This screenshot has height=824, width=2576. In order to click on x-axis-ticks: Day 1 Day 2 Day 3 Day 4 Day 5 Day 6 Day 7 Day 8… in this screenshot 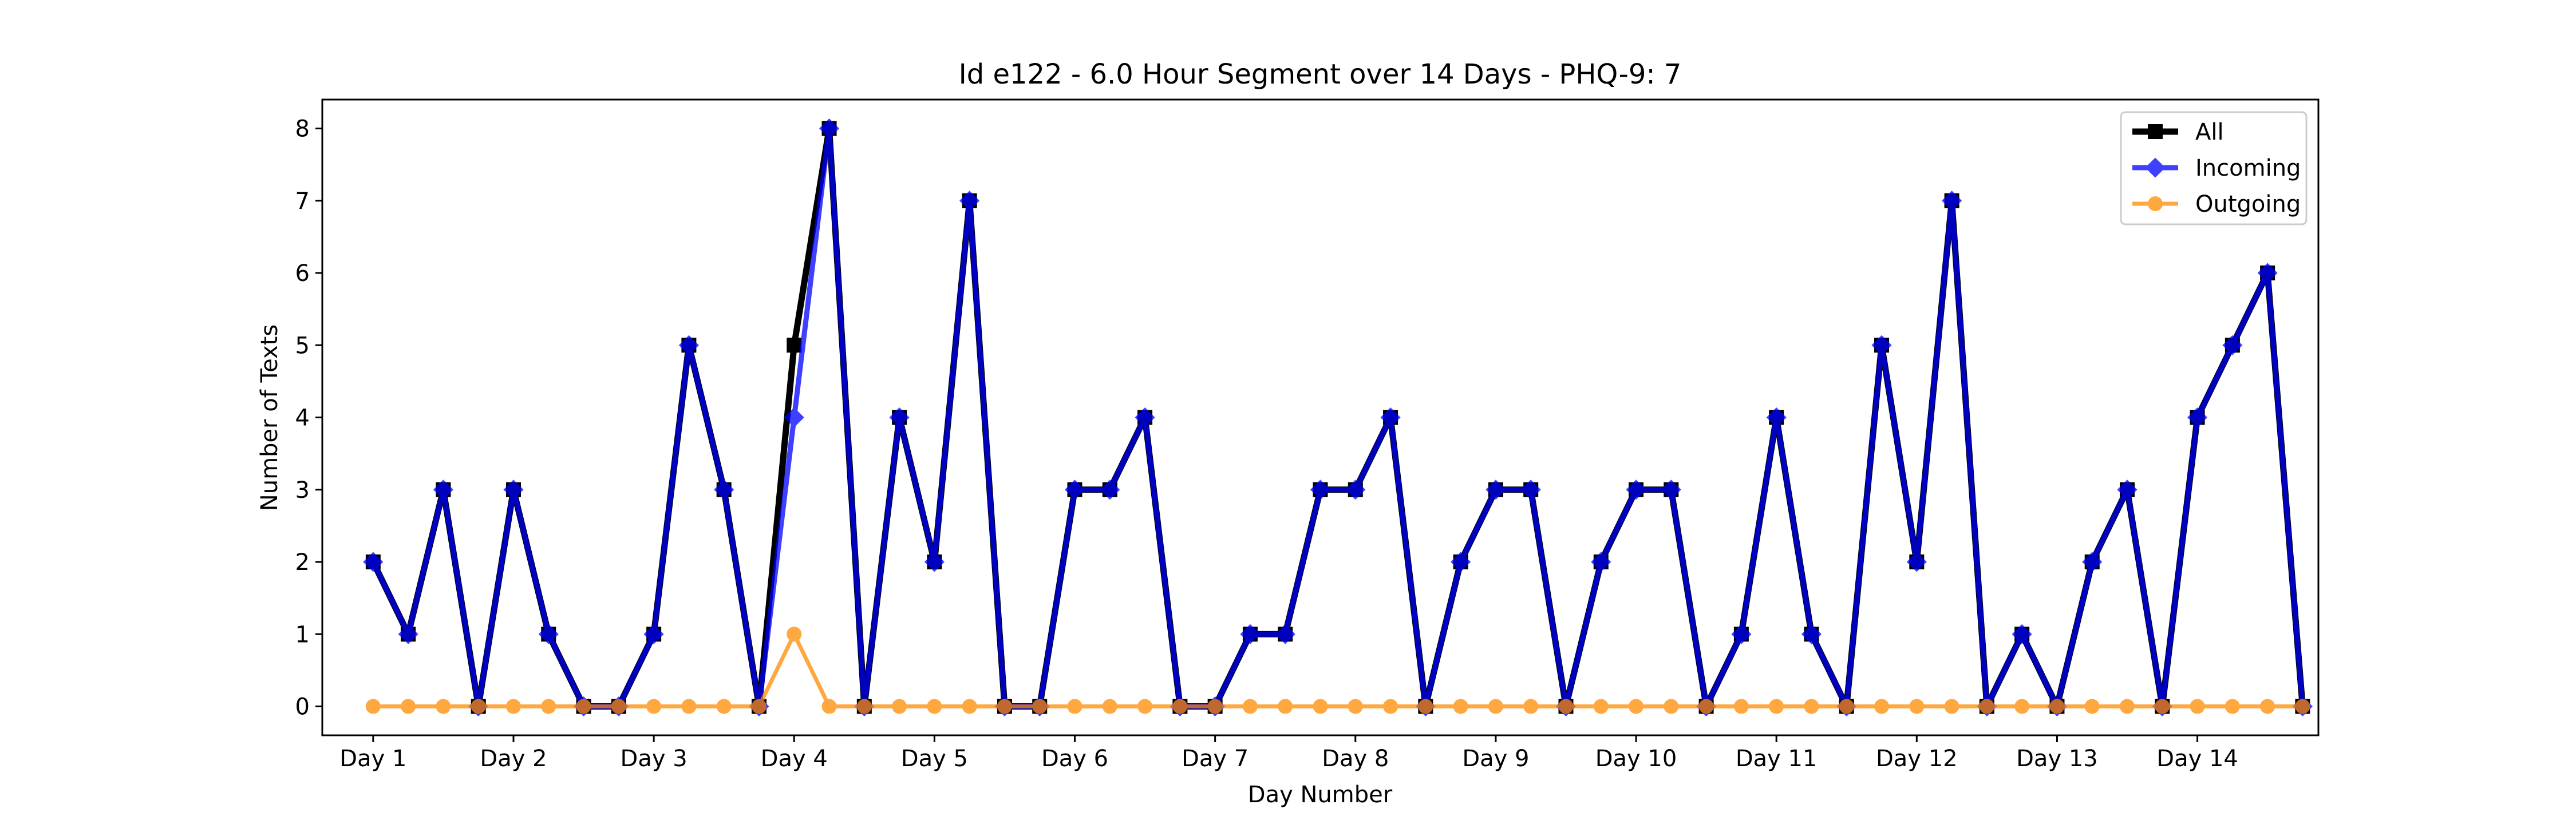, I will do `click(1288, 753)`.